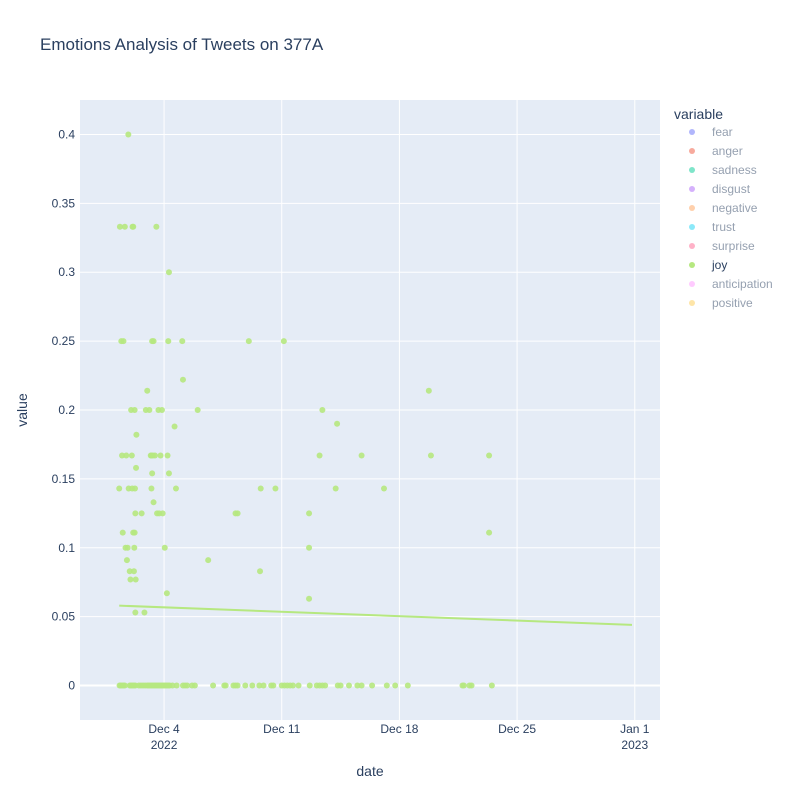  What do you see at coordinates (635, 729) in the screenshot?
I see `x-tick-label: Jan 1` at bounding box center [635, 729].